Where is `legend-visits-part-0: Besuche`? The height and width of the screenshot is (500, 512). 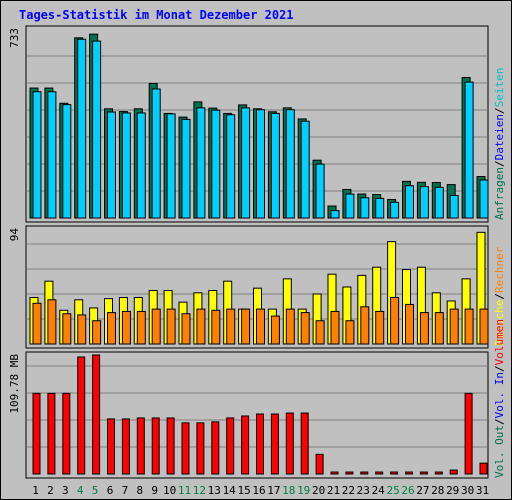
legend-visits-part-0: Besuche is located at coordinates (499, 323).